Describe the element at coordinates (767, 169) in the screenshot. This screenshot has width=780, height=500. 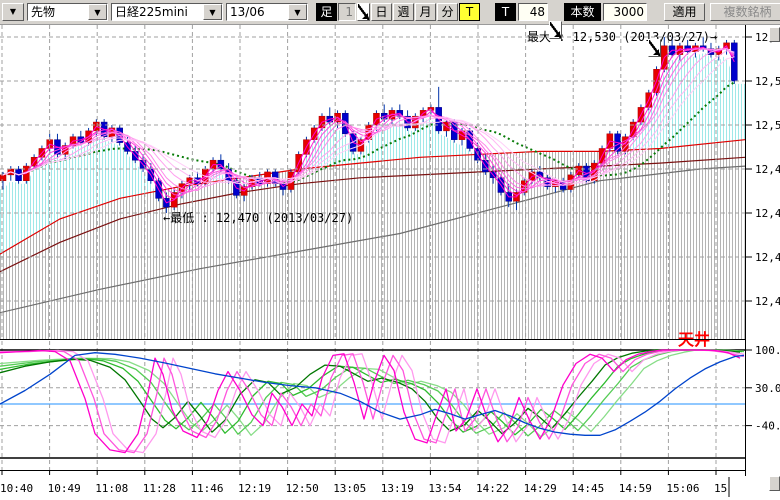
I see `price-tick-label: 12,485` at that location.